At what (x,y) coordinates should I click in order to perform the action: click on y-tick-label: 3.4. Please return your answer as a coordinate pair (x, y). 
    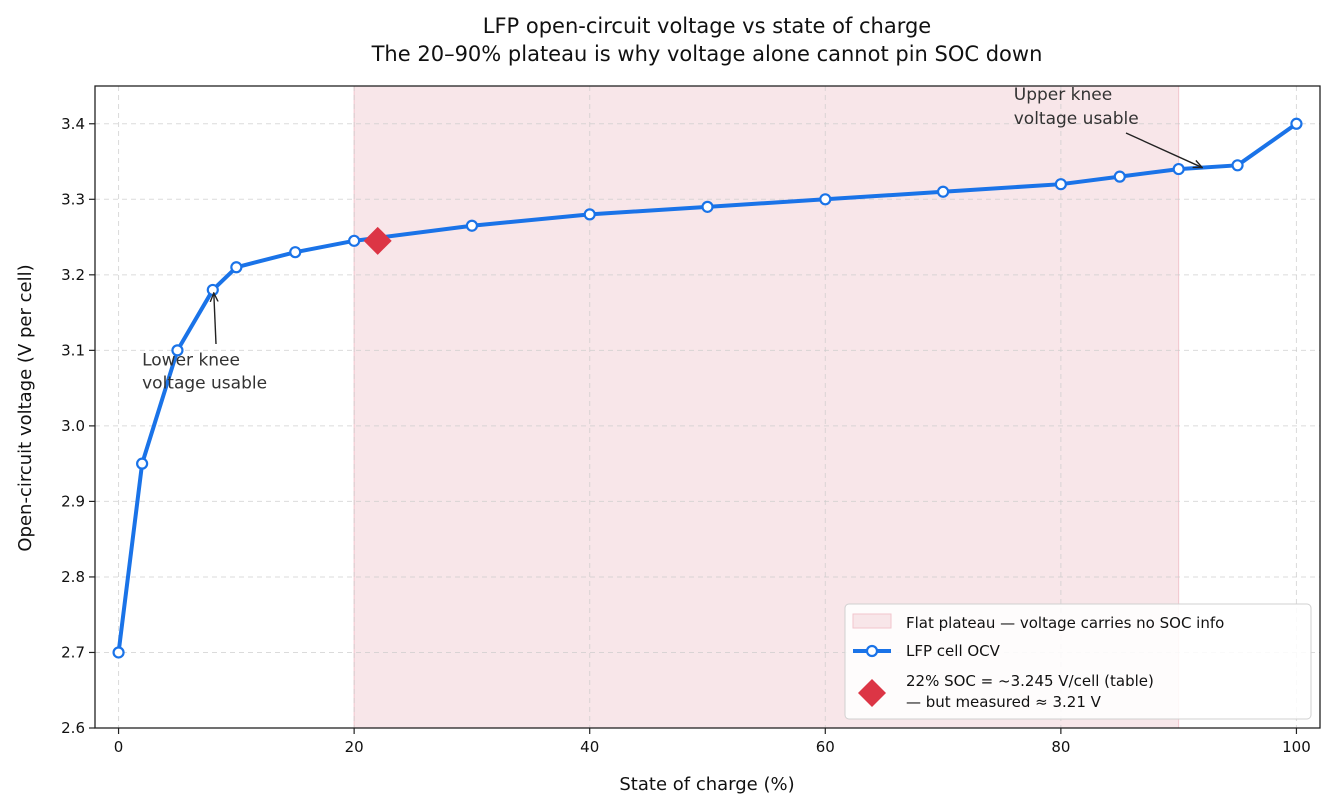
    Looking at the image, I should click on (73, 124).